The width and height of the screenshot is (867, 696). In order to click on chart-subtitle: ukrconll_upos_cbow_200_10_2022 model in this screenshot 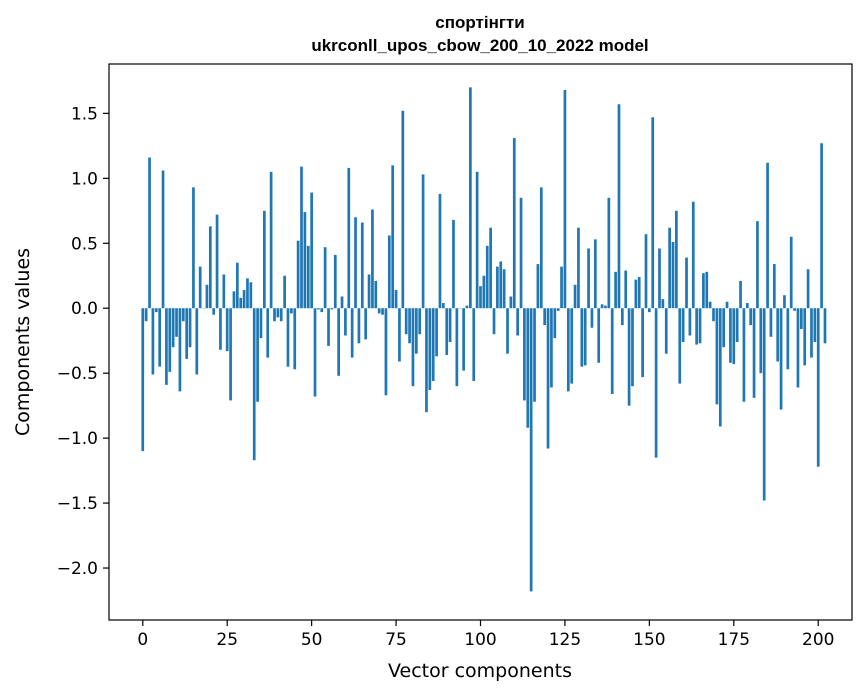, I will do `click(479, 45)`.